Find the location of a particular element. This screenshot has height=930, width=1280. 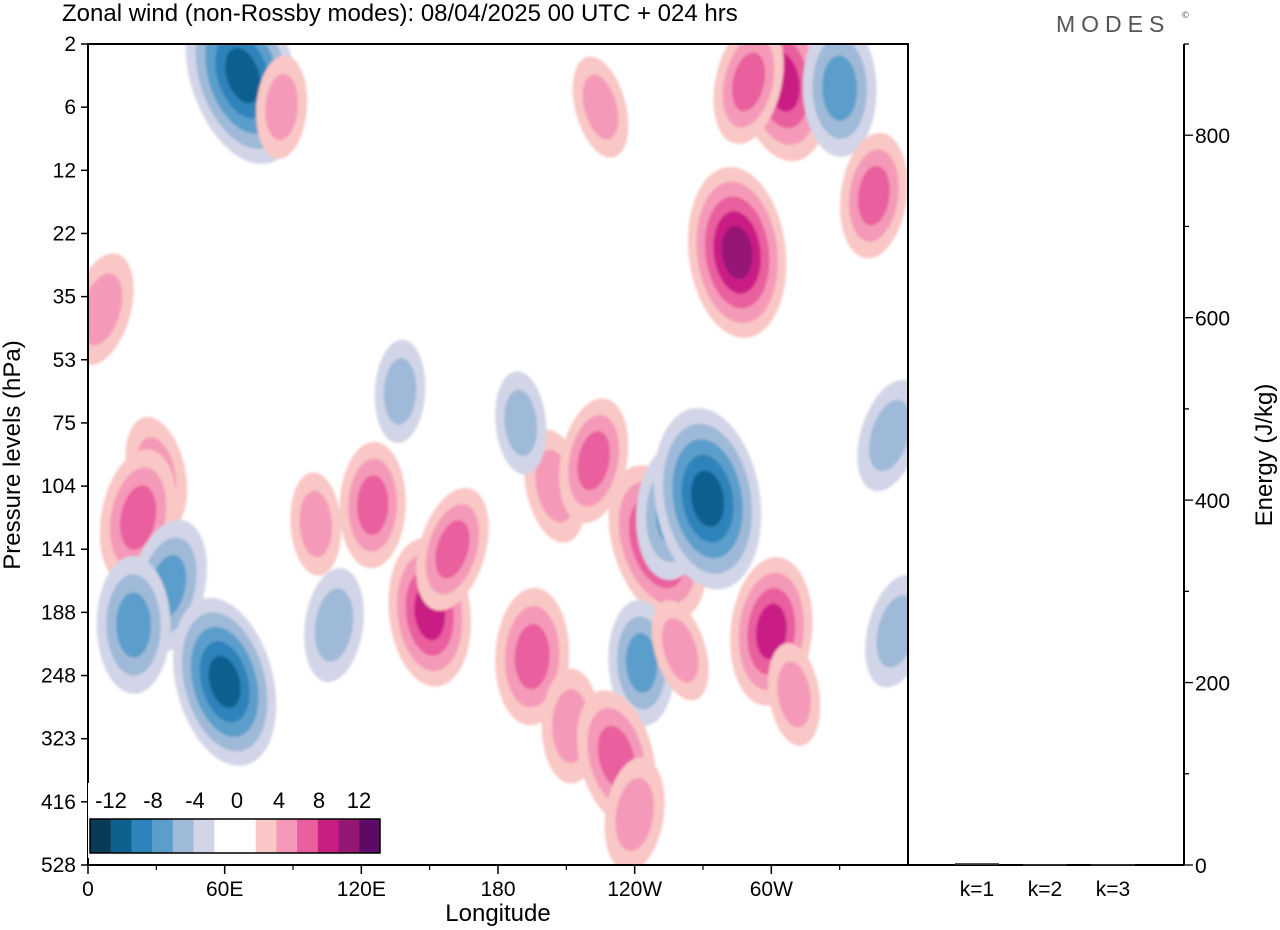

colorbar-labels: -12 -8 -4 0 4 8 12 is located at coordinates (233, 800).